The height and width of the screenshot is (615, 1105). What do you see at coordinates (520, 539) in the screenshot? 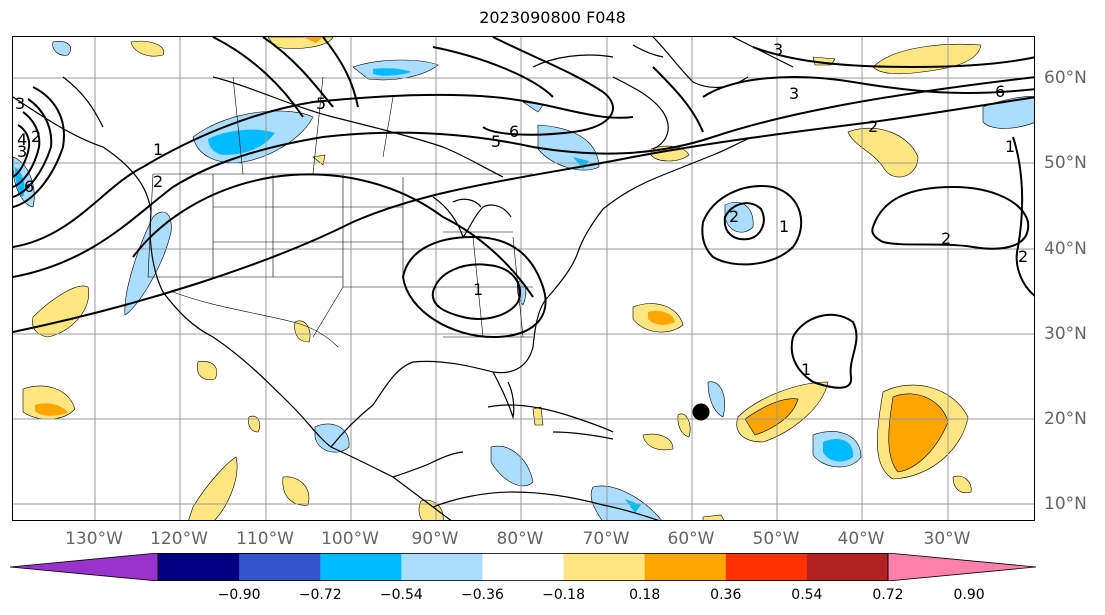
I see `longitude-label: 80°W` at bounding box center [520, 539].